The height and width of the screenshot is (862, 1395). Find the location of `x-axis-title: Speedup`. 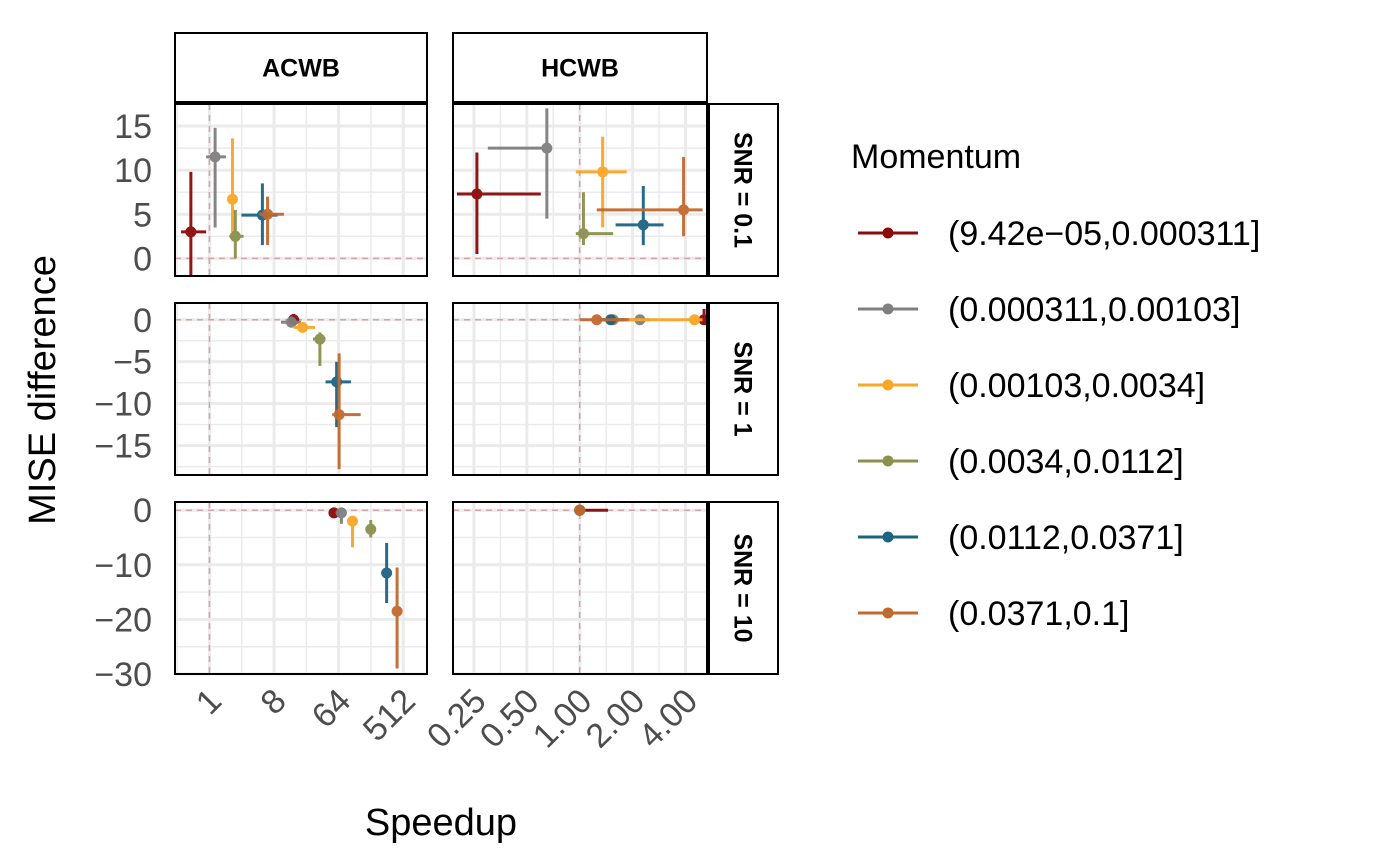

x-axis-title: Speedup is located at coordinates (441, 823).